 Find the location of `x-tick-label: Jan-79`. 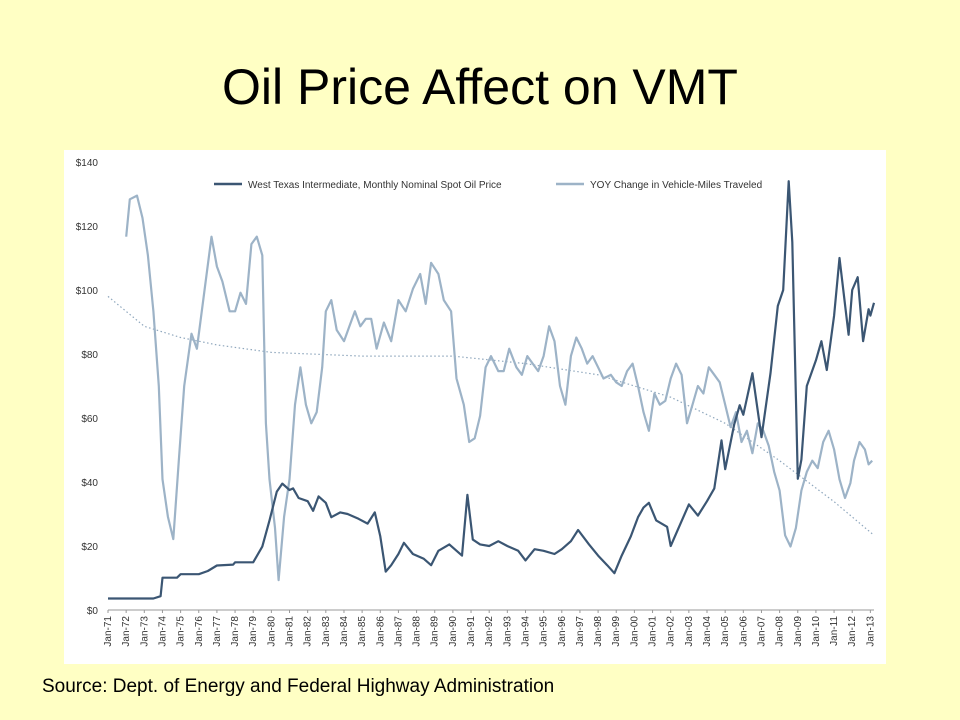

x-tick-label: Jan-79 is located at coordinates (253, 631).